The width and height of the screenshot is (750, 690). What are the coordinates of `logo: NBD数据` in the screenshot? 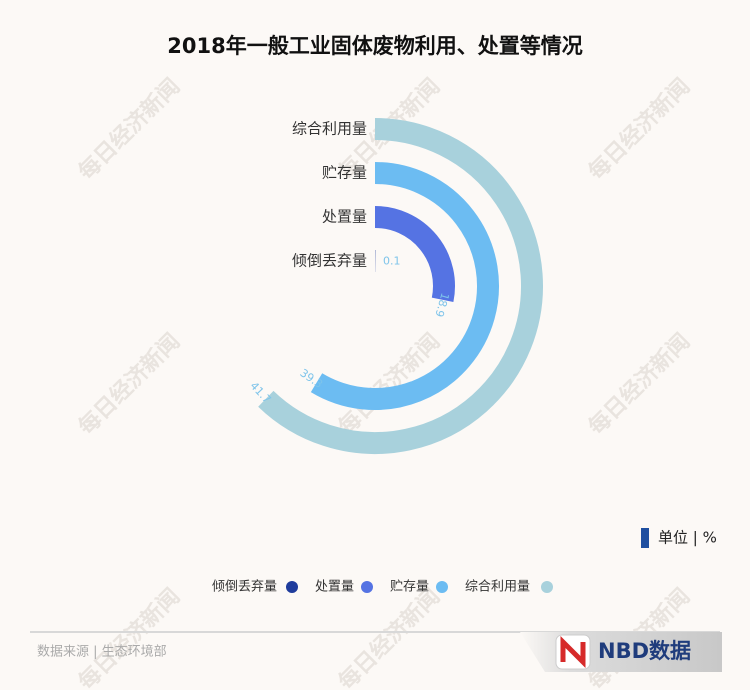 It's located at (644, 651).